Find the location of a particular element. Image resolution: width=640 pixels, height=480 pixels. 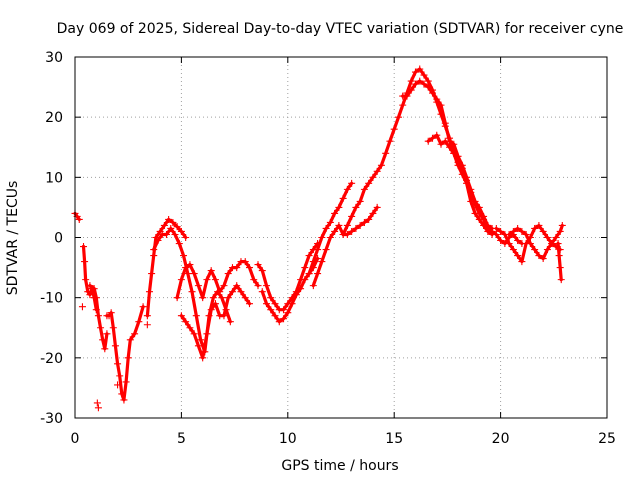

y-axis-label: SDTVAR / TECUs is located at coordinates (13, 238).